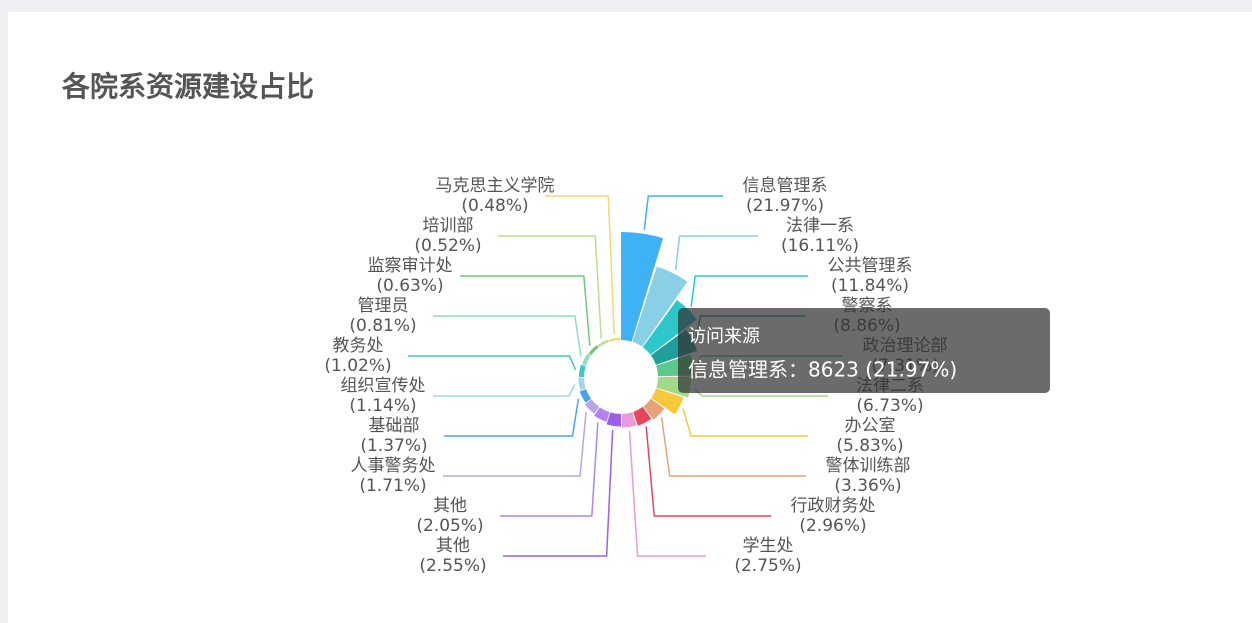  Describe the element at coordinates (382, 406) in the screenshot. I see `slice-value-label: (1.14%)` at that location.